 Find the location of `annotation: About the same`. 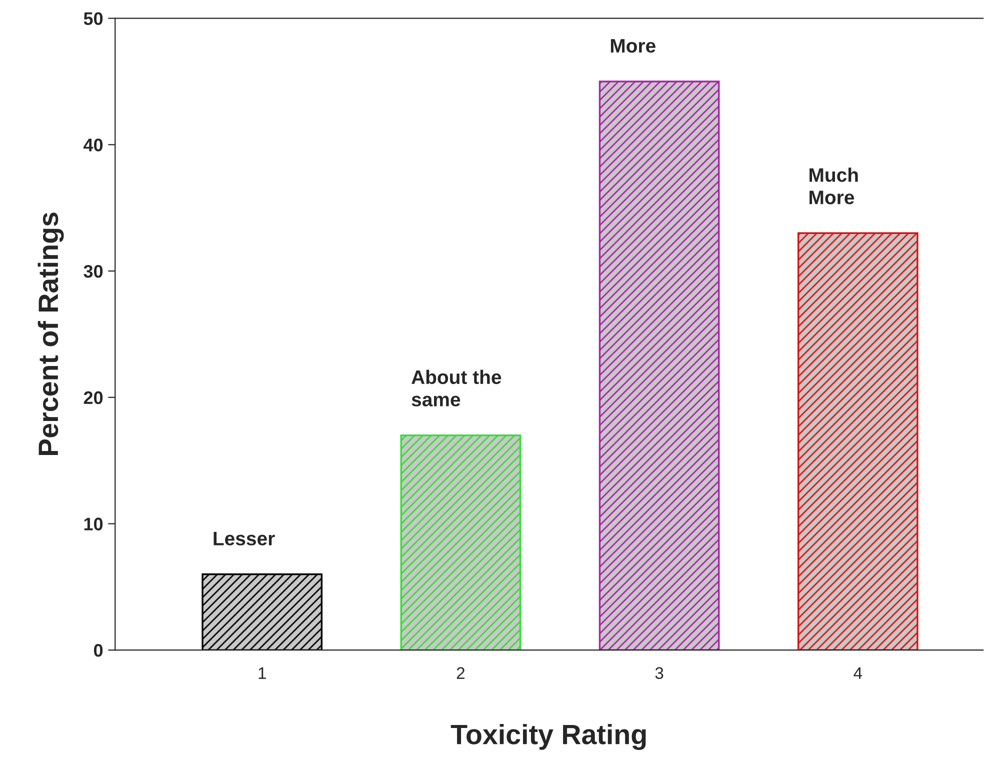

annotation: About the same is located at coordinates (457, 388).